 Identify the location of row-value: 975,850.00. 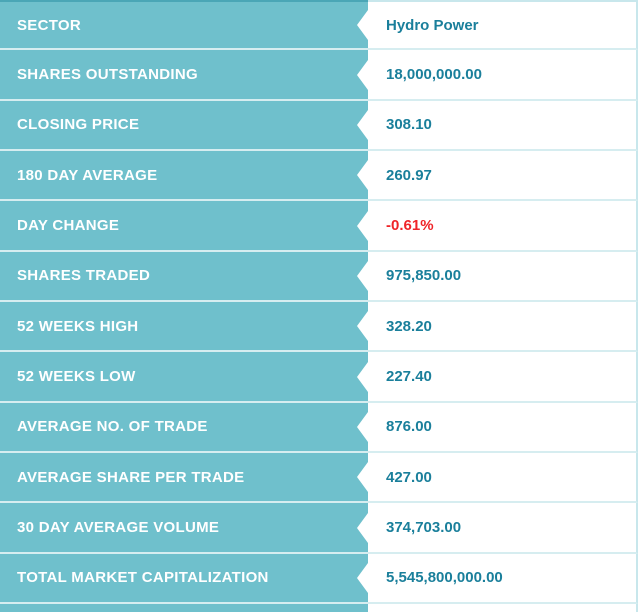
(496, 276).